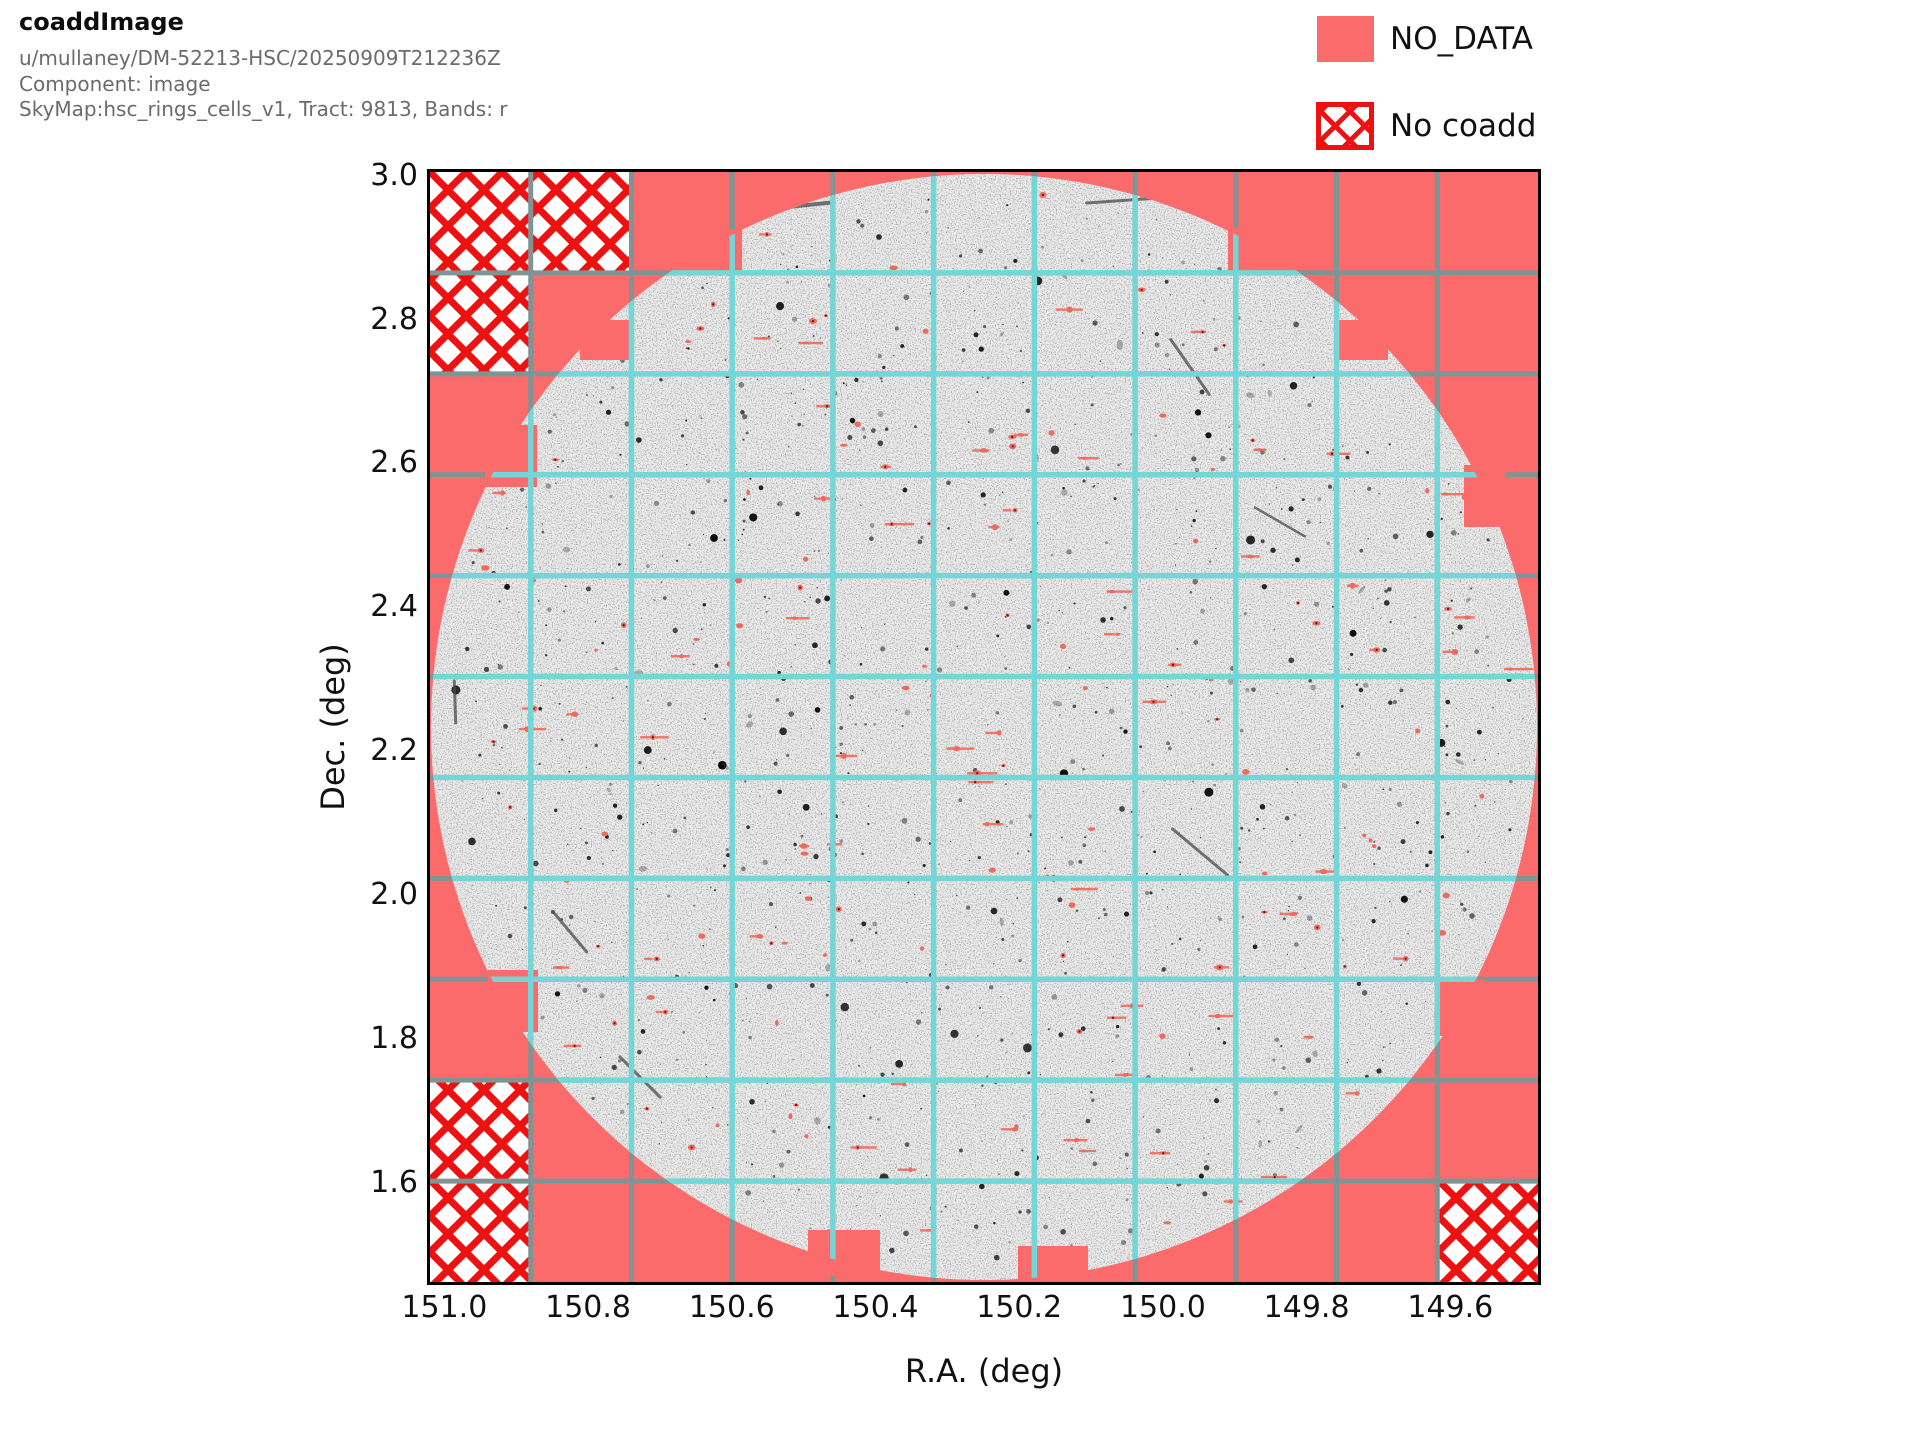  Describe the element at coordinates (1306, 1307) in the screenshot. I see `x-tick-label: 149.8` at that location.